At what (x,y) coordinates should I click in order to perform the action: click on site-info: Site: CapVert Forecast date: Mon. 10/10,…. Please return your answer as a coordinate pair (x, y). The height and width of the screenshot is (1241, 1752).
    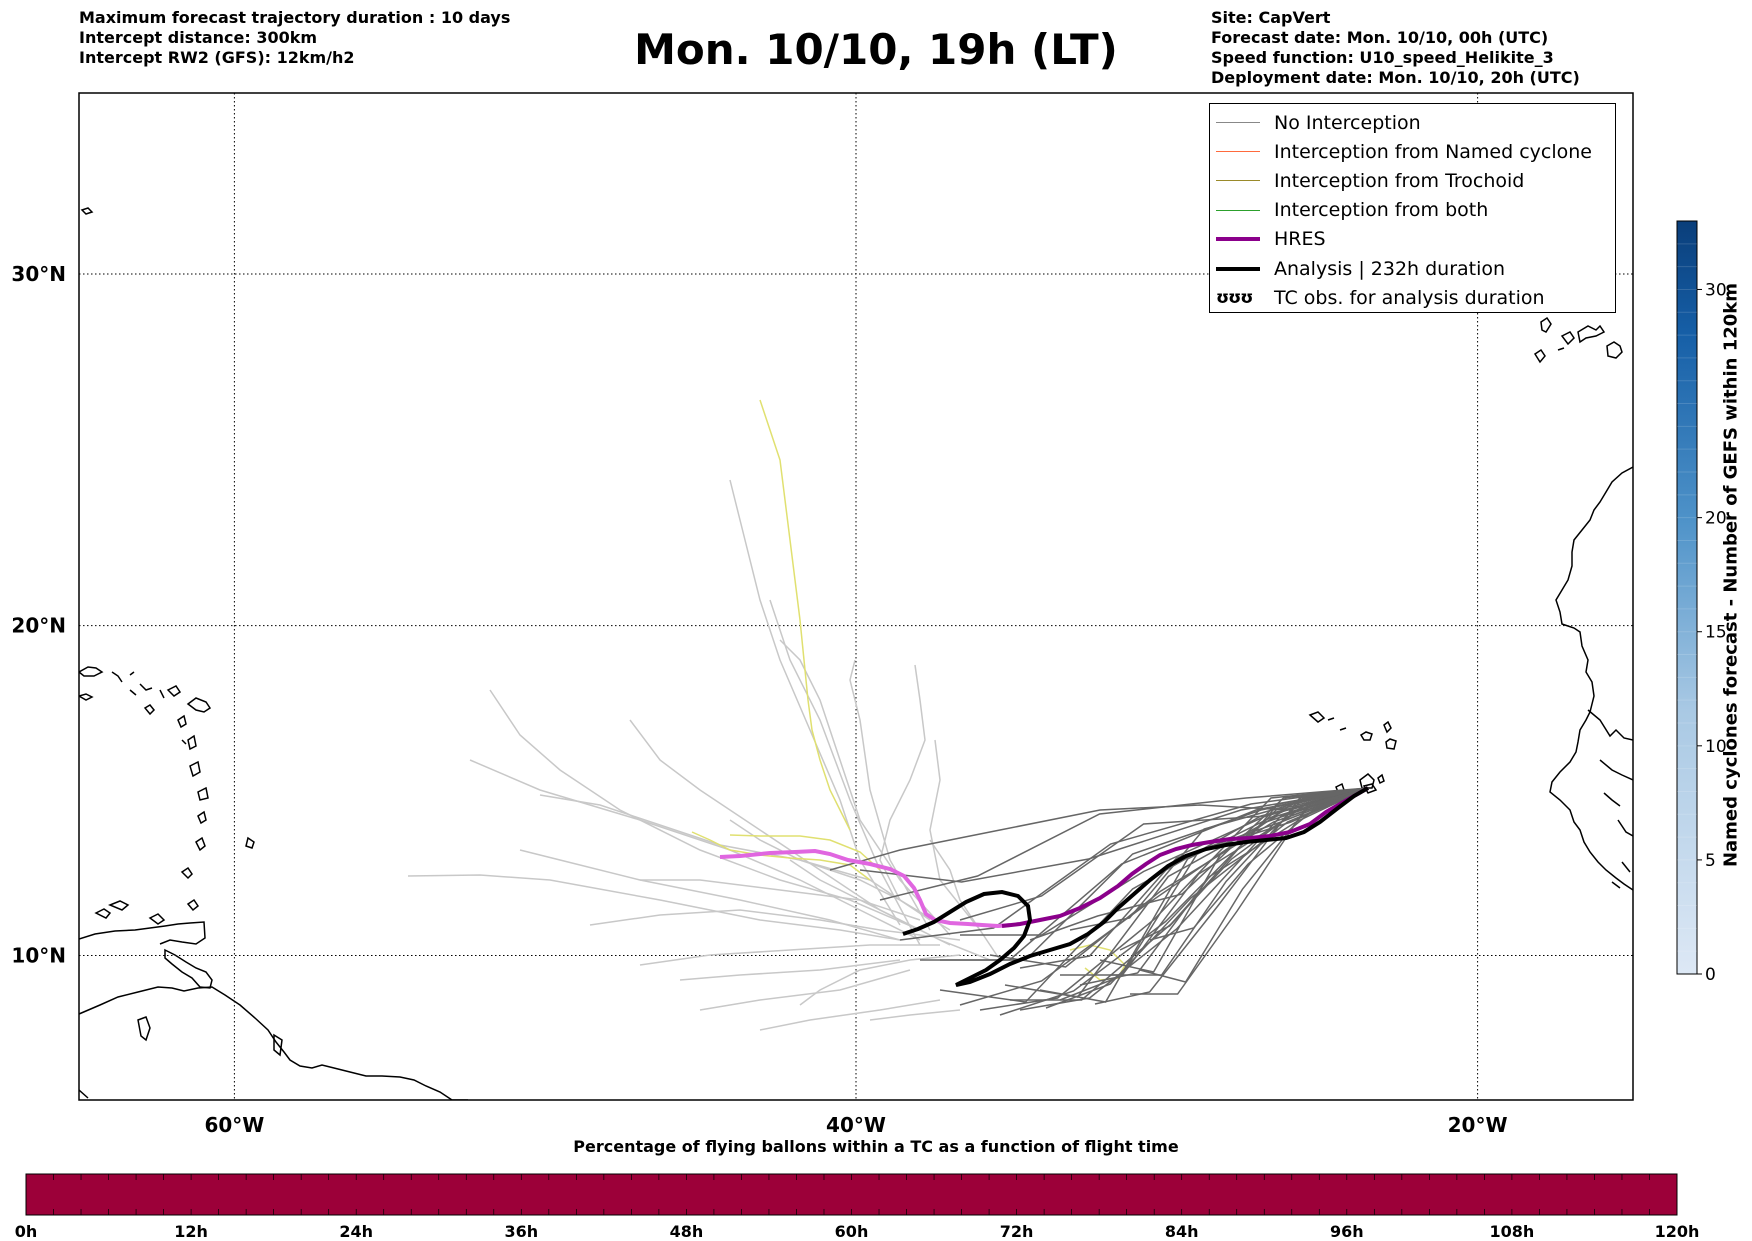
    Looking at the image, I should click on (1395, 48).